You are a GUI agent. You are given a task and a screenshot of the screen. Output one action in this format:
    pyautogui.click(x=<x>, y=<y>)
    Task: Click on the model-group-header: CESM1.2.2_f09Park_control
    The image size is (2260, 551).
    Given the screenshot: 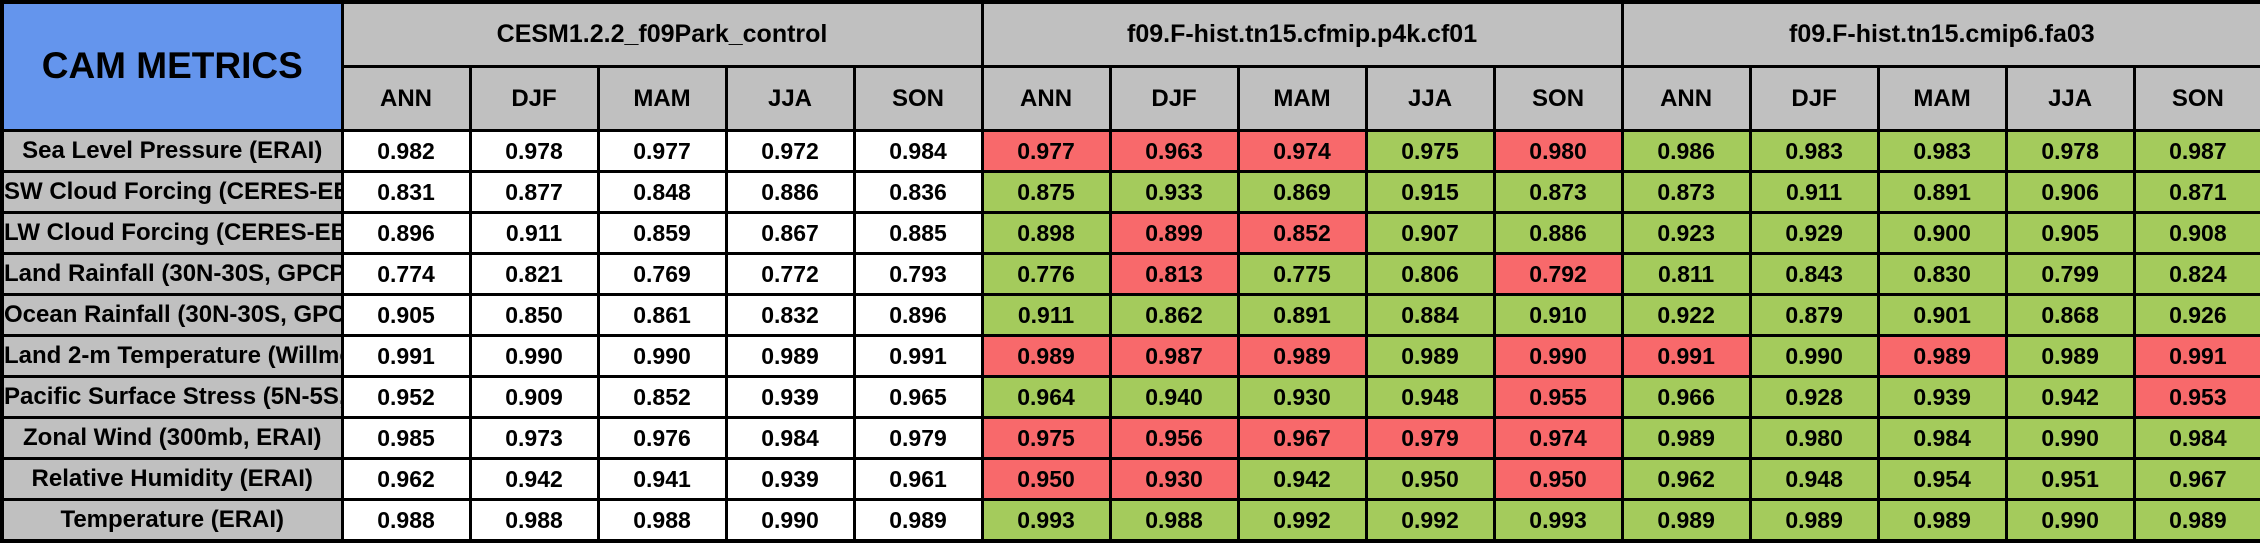 What is the action you would take?
    pyautogui.click(x=662, y=34)
    